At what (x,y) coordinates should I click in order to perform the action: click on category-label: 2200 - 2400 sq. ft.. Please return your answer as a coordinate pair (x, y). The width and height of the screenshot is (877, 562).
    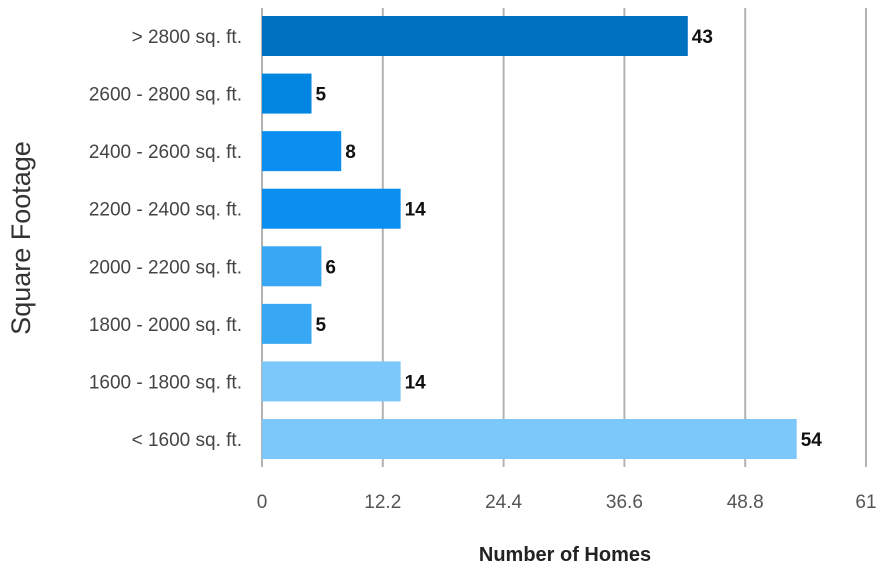
    Looking at the image, I should click on (165, 210).